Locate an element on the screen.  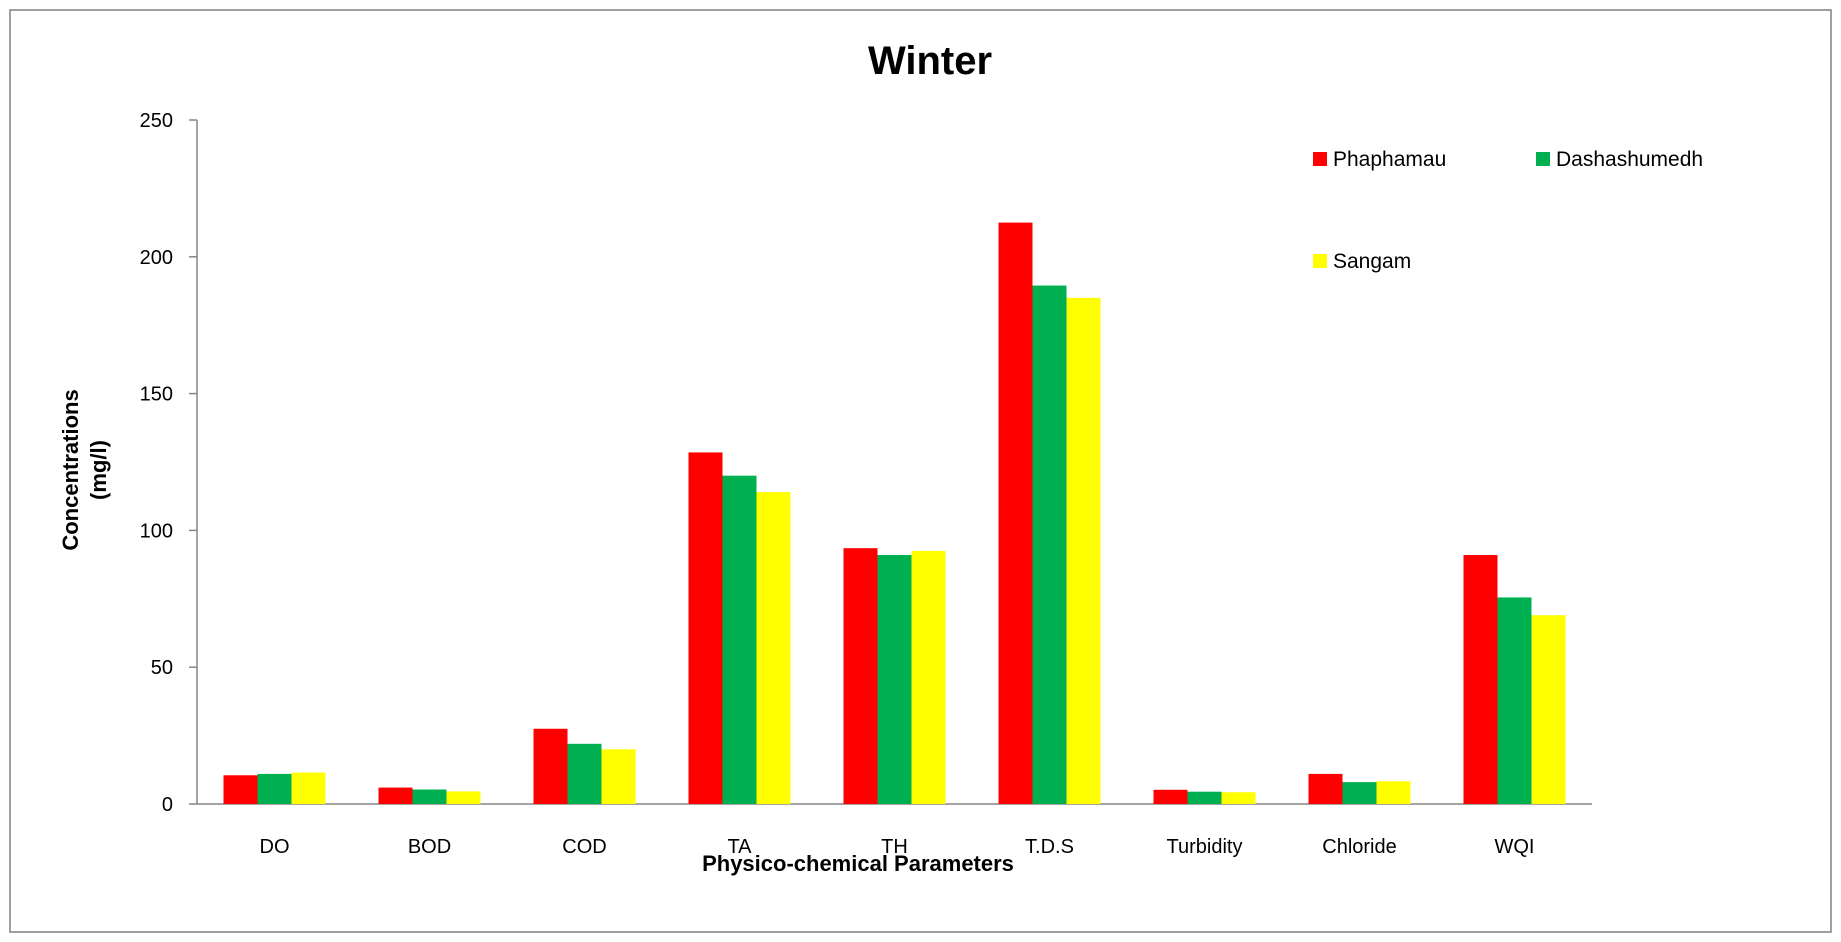
bar-dashashumedh-do is located at coordinates (274, 788).